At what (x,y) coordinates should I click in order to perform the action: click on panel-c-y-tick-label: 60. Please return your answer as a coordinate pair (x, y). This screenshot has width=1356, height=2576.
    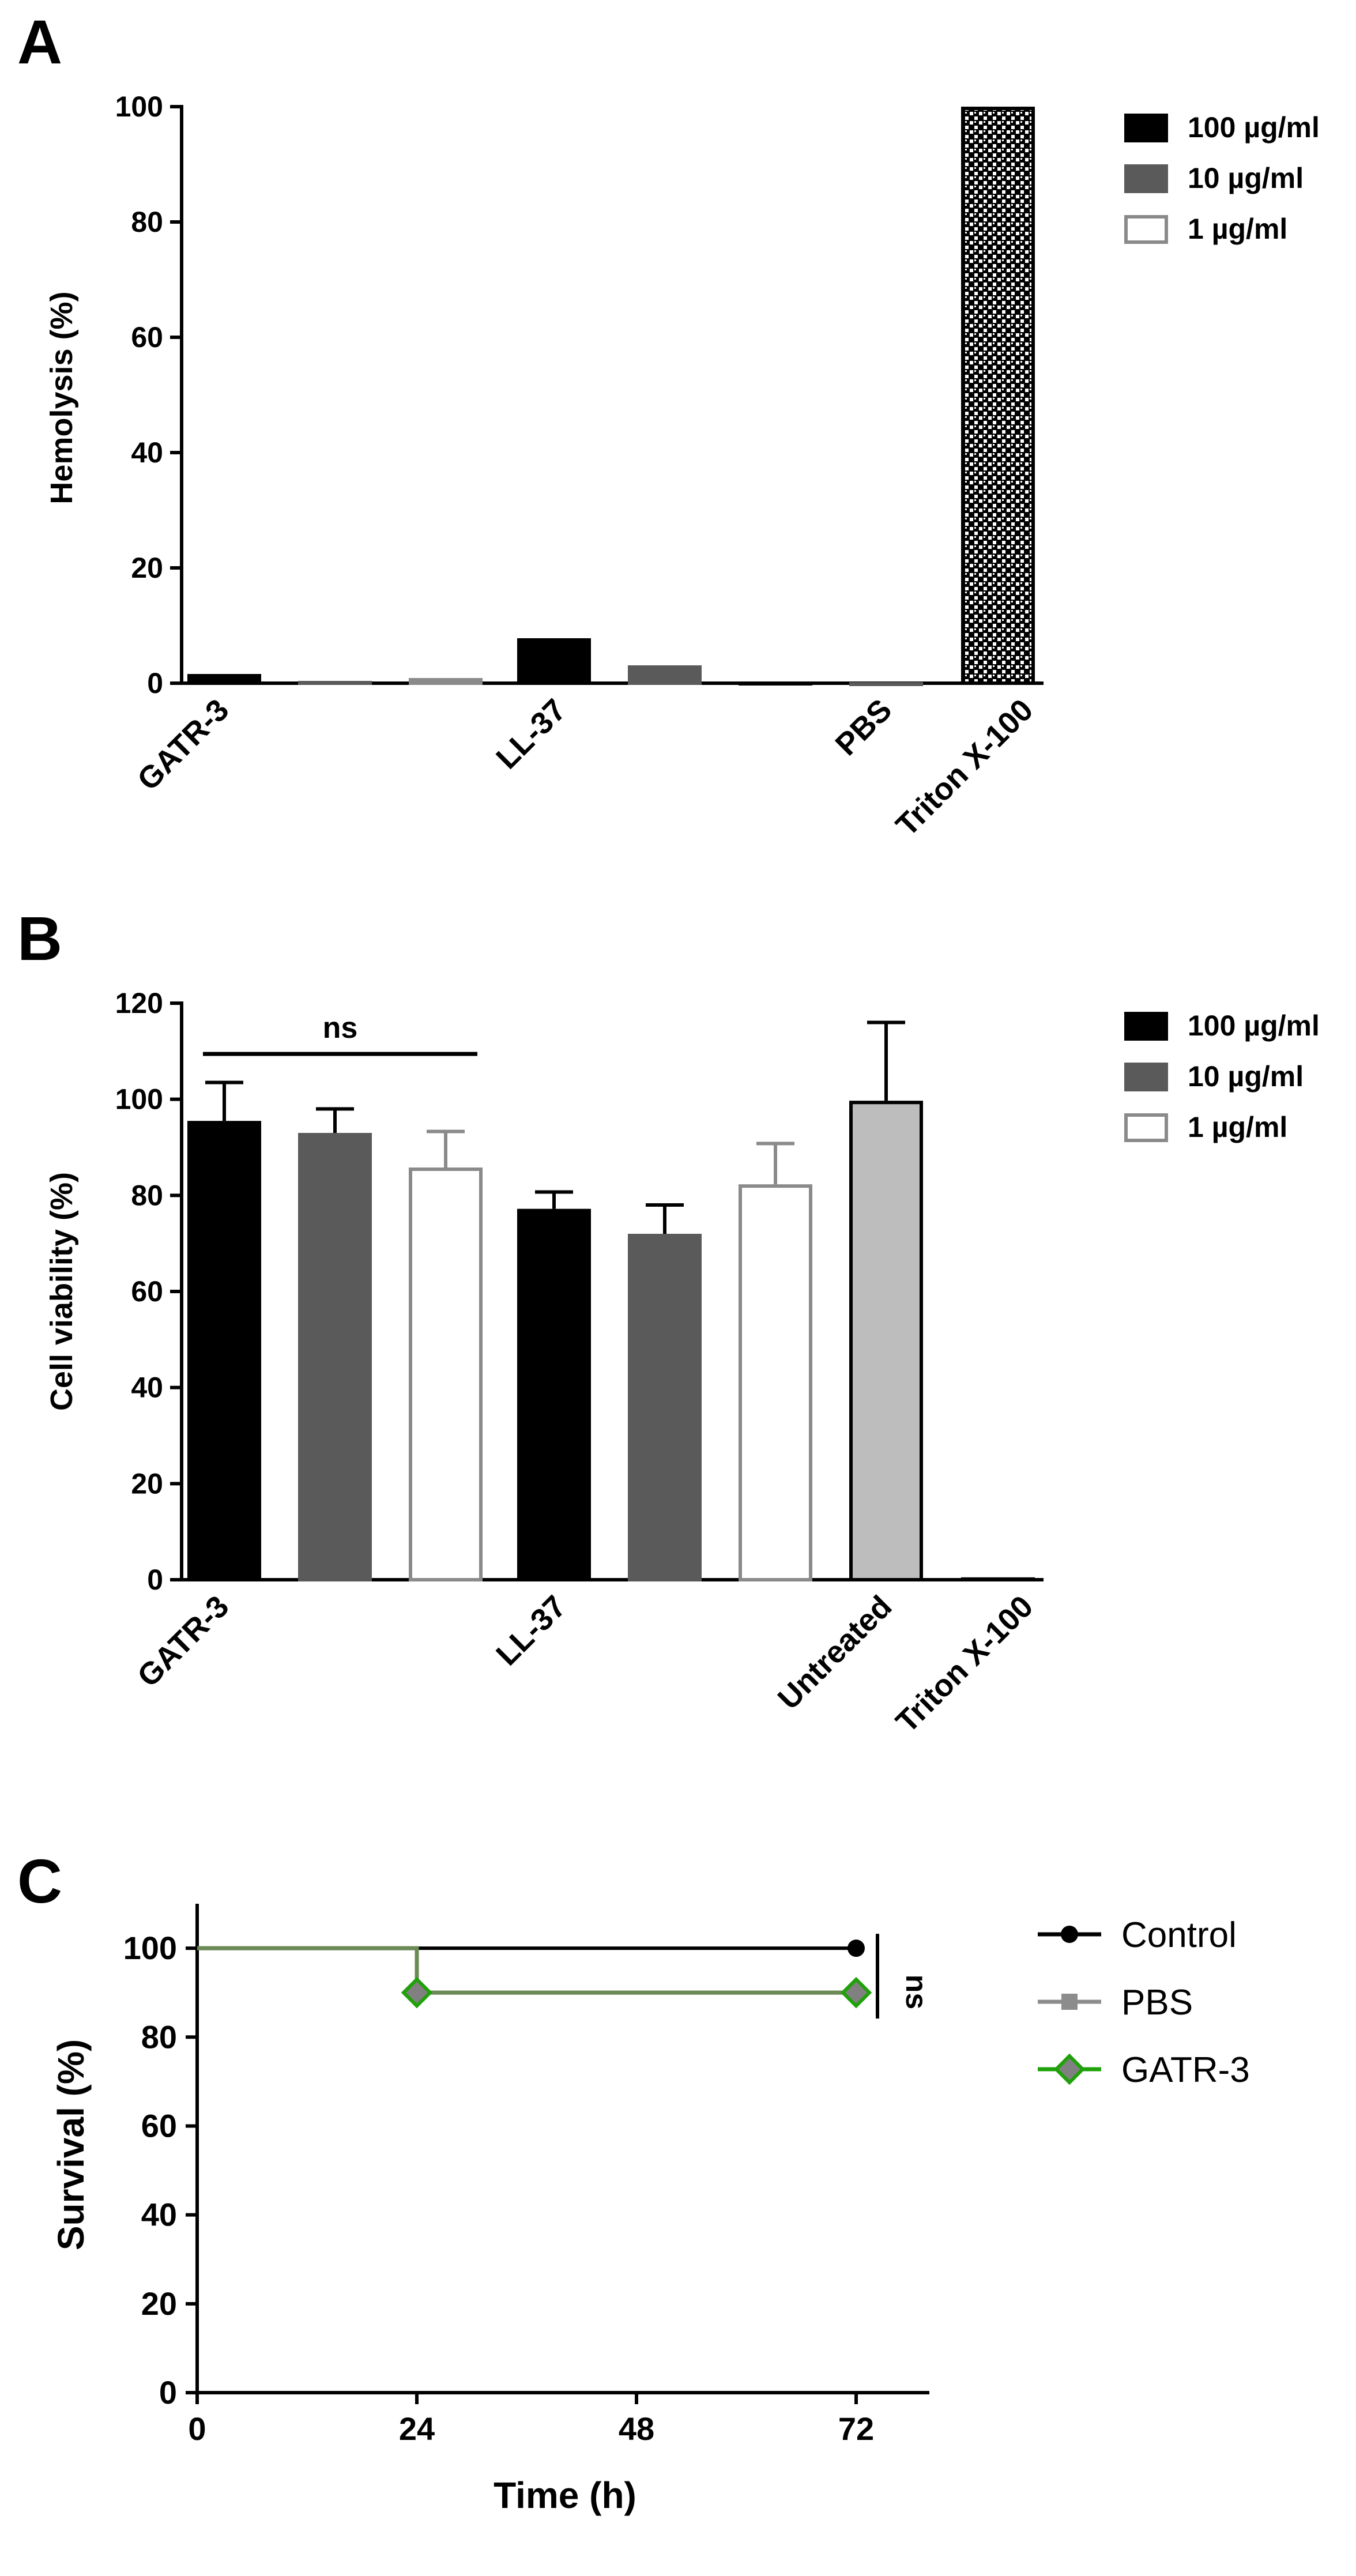
    Looking at the image, I should click on (159, 2125).